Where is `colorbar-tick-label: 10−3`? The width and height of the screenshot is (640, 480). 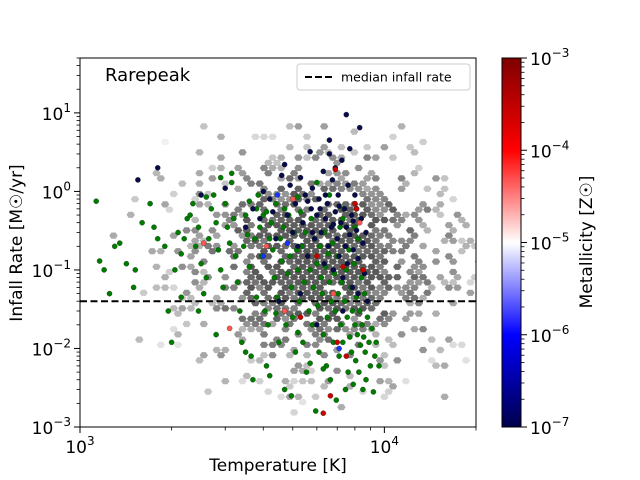 colorbar-tick-label: 10−3 is located at coordinates (549, 58).